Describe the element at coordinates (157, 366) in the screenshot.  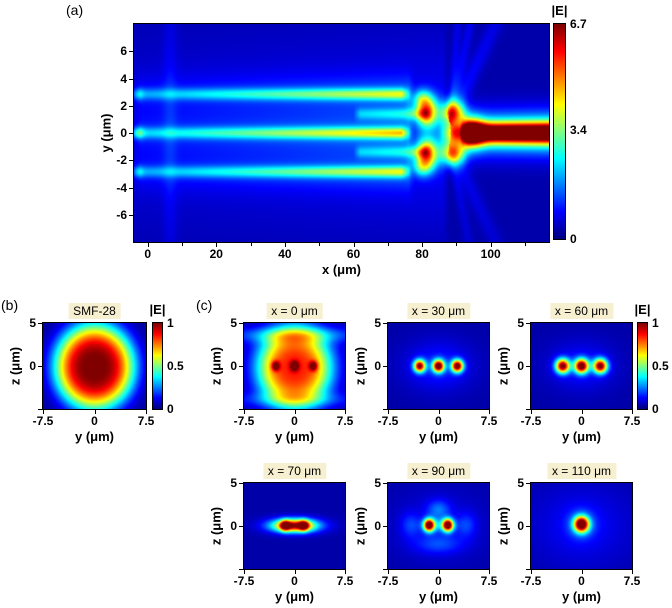
I see `colorbar-gradient-b` at that location.